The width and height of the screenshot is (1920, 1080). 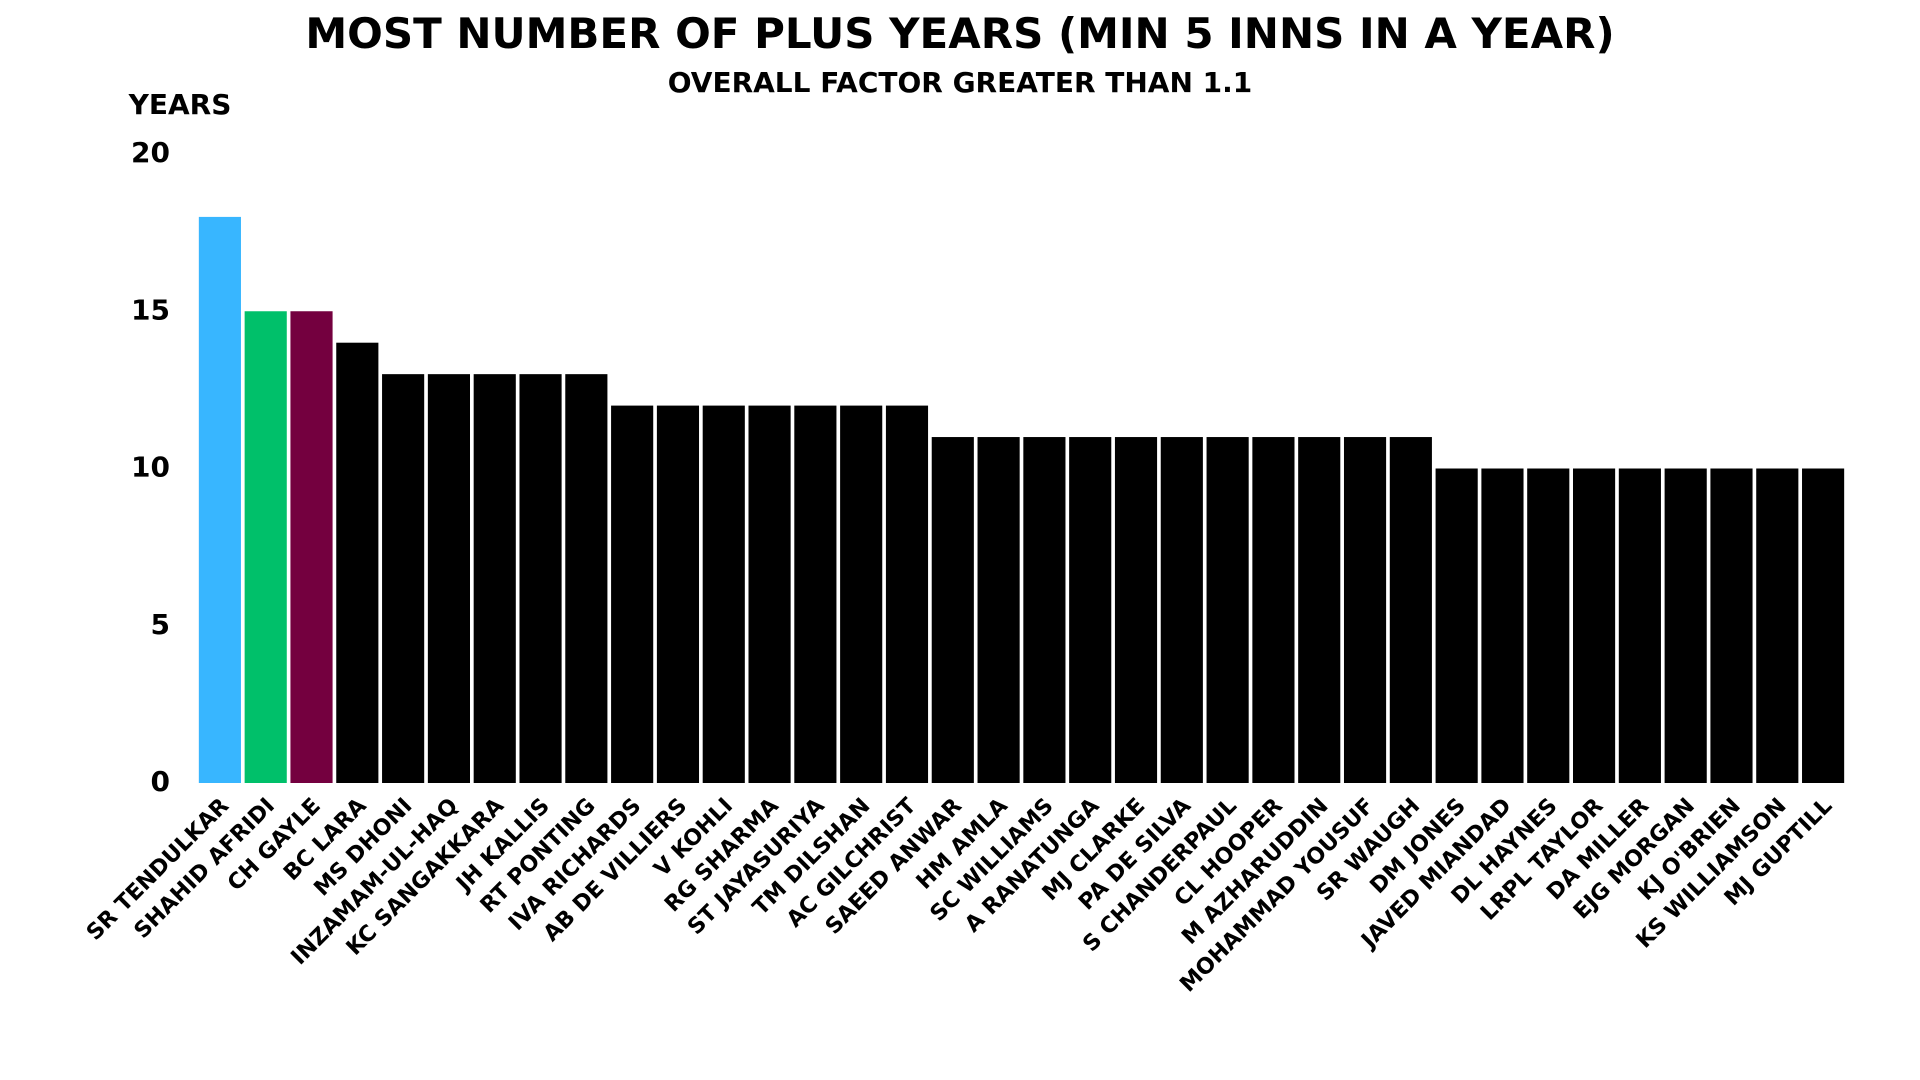 I want to click on chart-subtitle: OVERALL FACTOR GREATER THAN 1.1, so click(x=960, y=82).